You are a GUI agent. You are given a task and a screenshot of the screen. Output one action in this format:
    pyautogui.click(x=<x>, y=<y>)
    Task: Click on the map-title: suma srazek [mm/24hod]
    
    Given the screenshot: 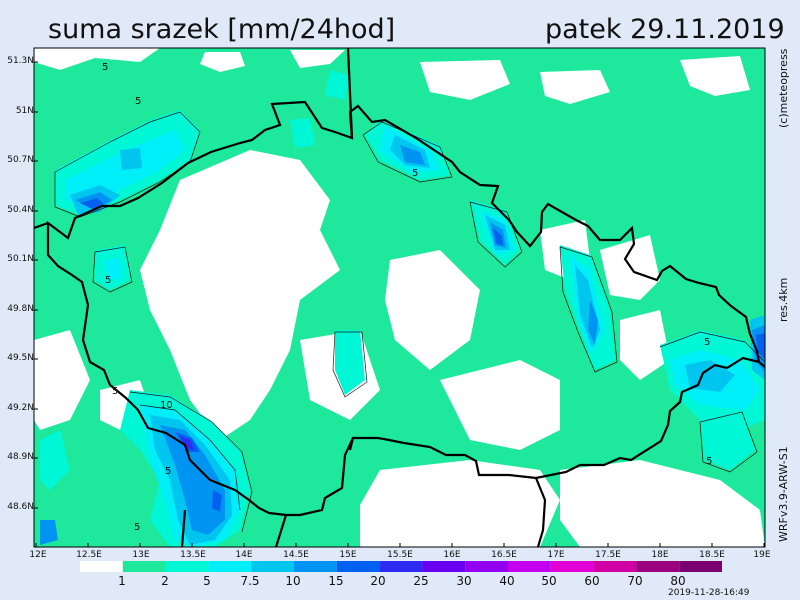 What is the action you would take?
    pyautogui.click(x=222, y=29)
    